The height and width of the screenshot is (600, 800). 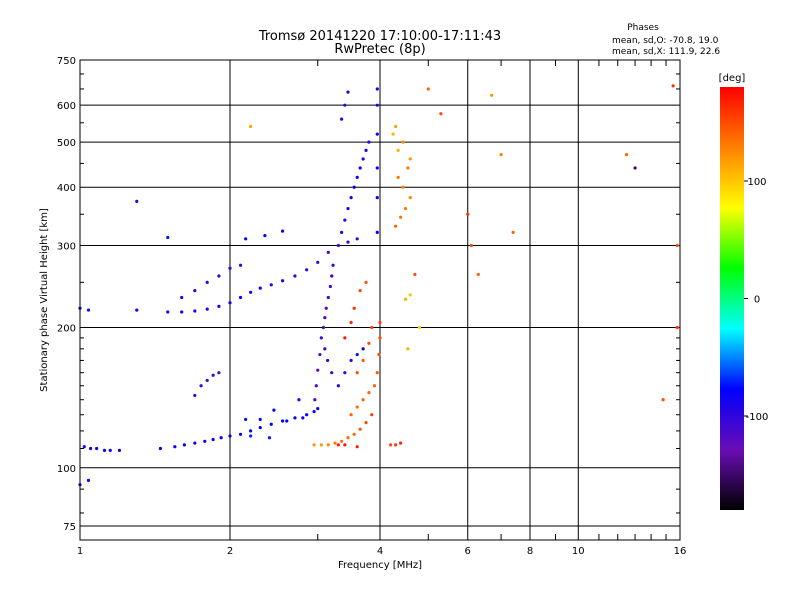 What do you see at coordinates (665, 41) in the screenshot?
I see `phases-o-line: mean, sd,O: -70.8, 19.0` at bounding box center [665, 41].